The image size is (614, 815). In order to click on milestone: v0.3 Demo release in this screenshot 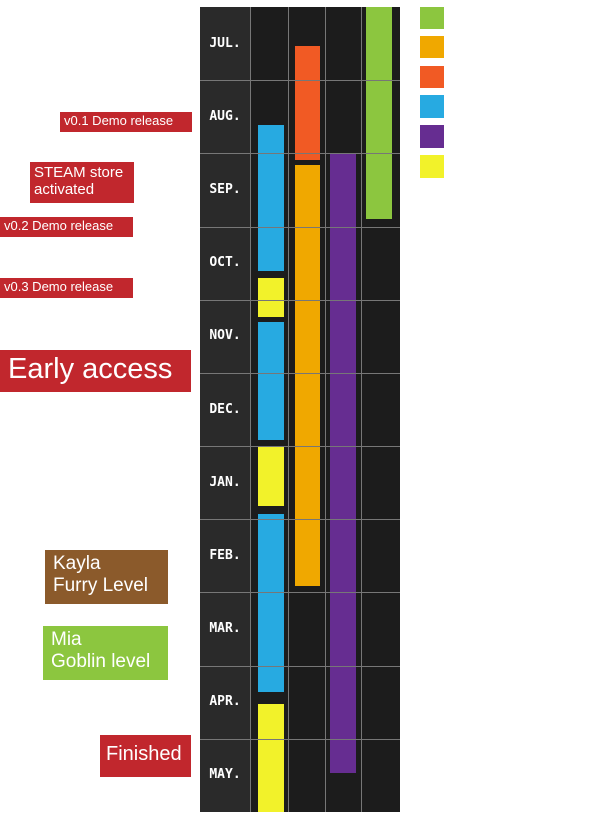, I will do `click(66, 288)`.